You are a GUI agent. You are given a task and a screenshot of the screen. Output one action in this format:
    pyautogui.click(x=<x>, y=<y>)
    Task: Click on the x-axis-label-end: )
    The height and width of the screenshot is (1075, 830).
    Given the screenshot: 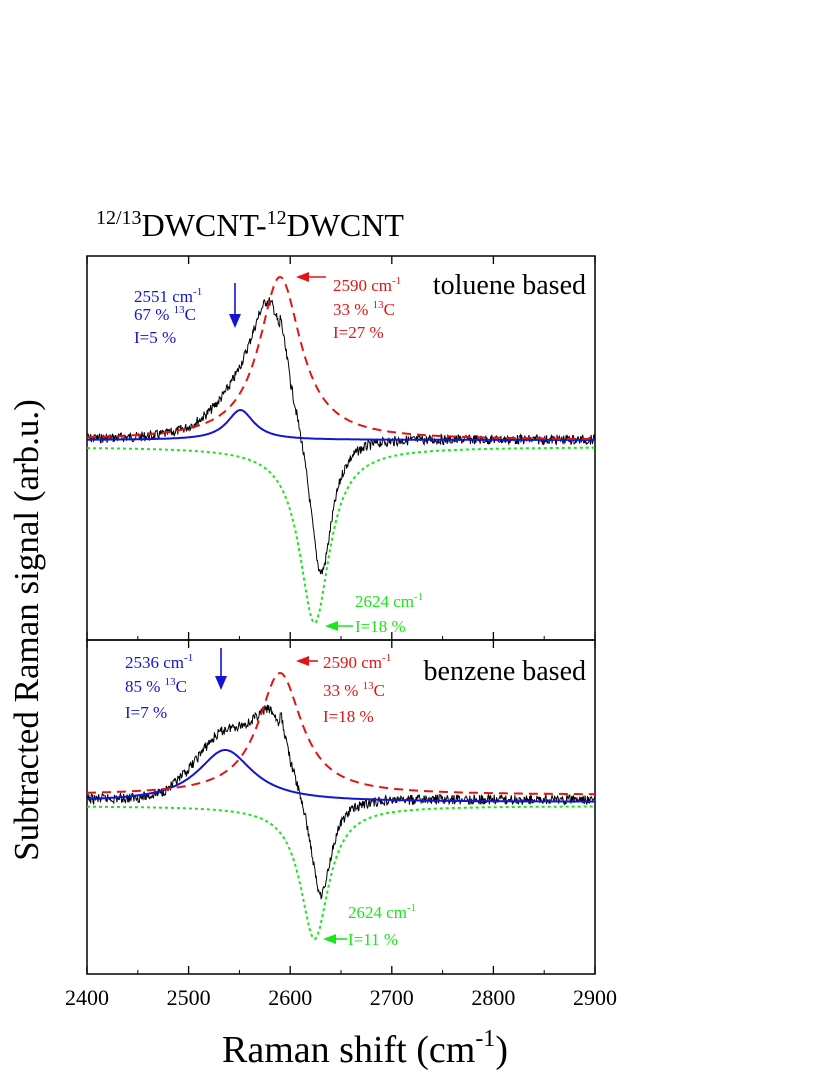 What is the action you would take?
    pyautogui.click(x=501, y=1050)
    